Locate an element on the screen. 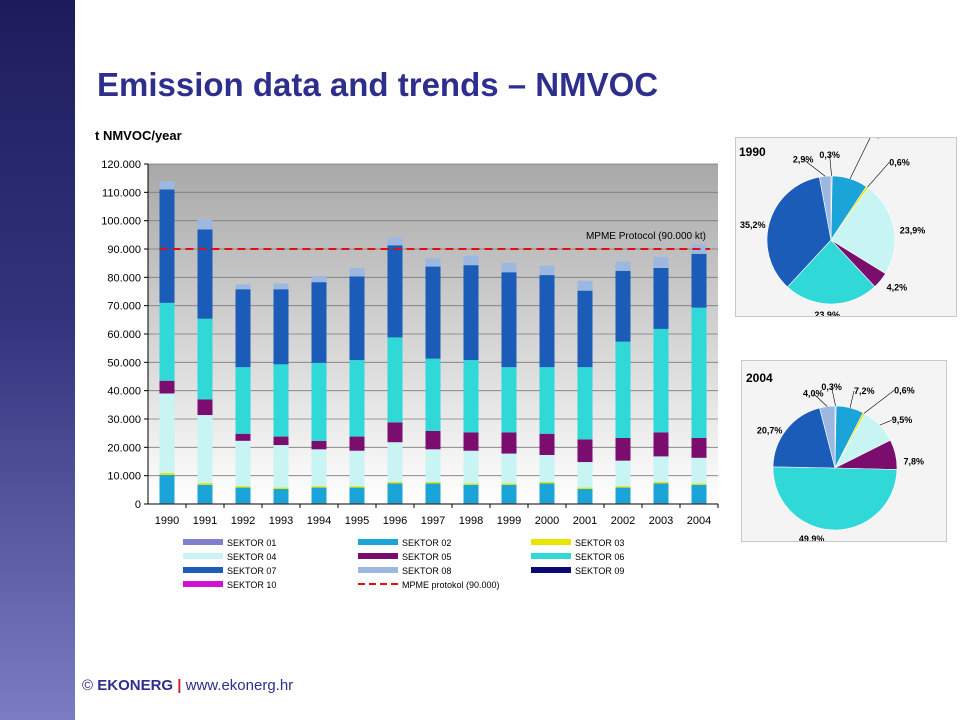 The width and height of the screenshot is (960, 720). x-tick-label: 1990 is located at coordinates (167, 521).